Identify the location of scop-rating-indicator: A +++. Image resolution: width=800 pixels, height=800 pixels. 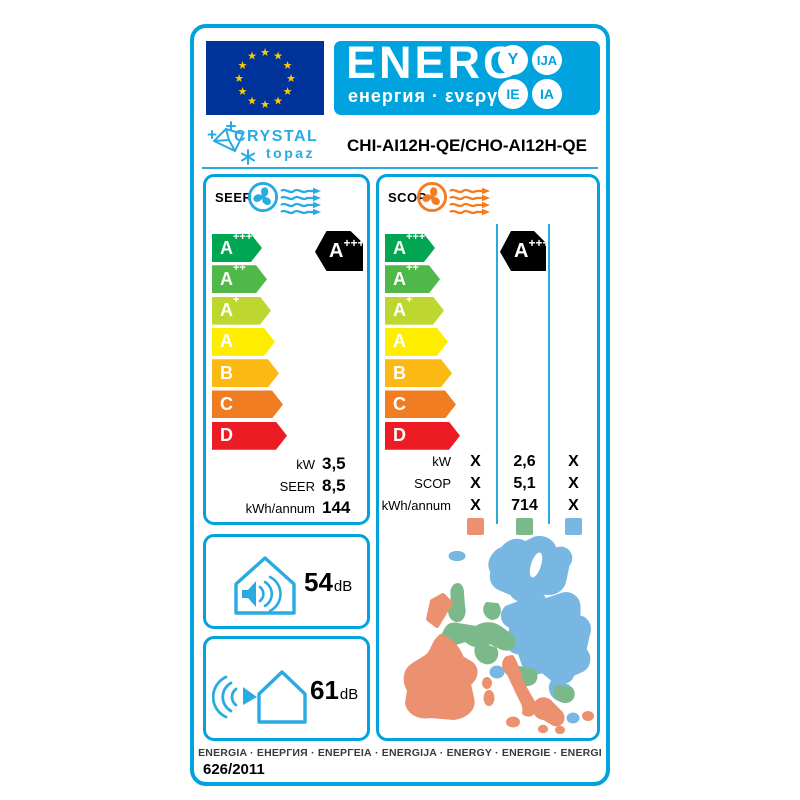
(523, 251).